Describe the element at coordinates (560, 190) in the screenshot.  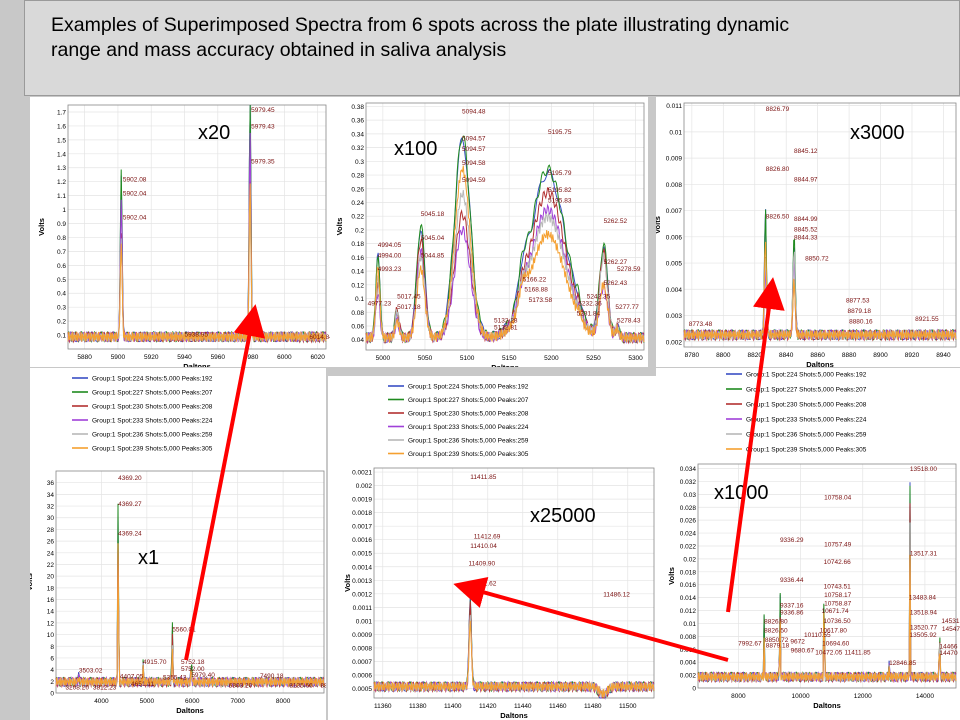
I see `peak-label: 5195.82` at that location.